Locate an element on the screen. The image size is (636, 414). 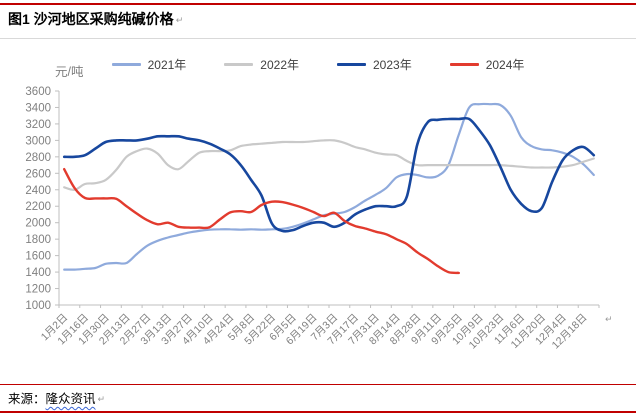
y-tick-label: 3200 is located at coordinates (38, 125).